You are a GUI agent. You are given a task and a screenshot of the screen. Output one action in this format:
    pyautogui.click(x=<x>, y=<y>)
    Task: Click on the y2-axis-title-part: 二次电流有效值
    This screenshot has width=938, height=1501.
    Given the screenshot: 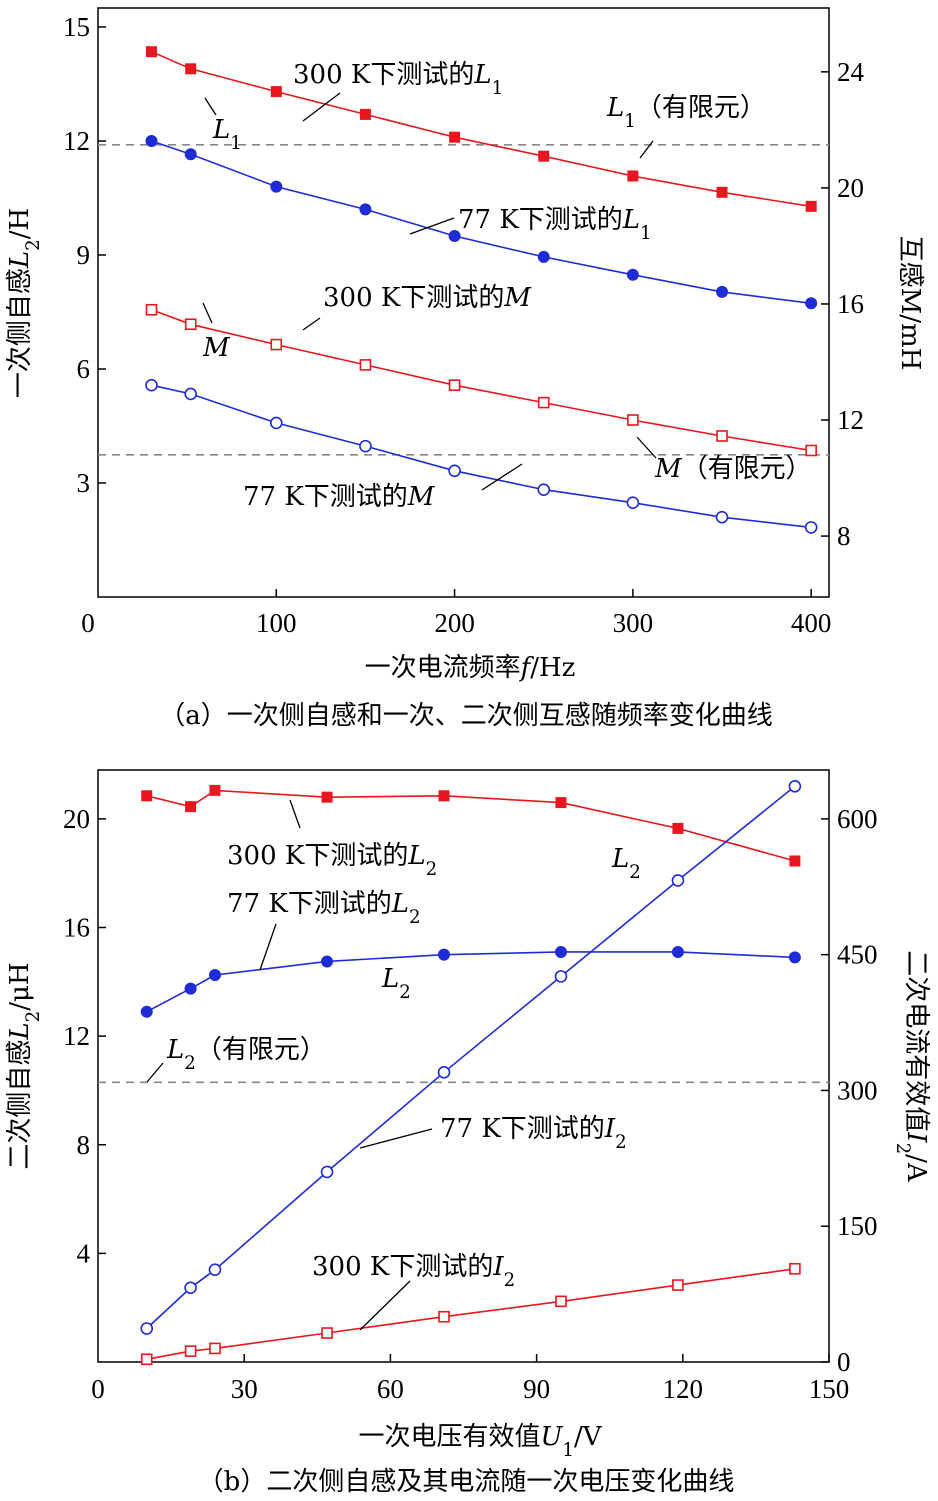 What is the action you would take?
    pyautogui.click(x=916, y=1041)
    